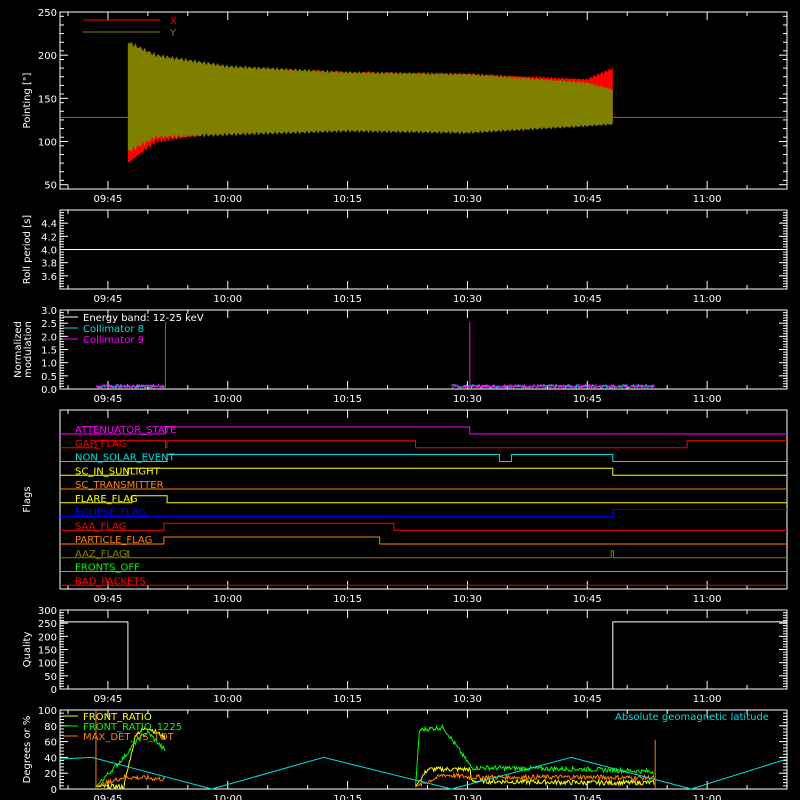 The width and height of the screenshot is (800, 800). I want to click on ratio-series-absolute-geomagnetic-latitude, so click(423, 773).